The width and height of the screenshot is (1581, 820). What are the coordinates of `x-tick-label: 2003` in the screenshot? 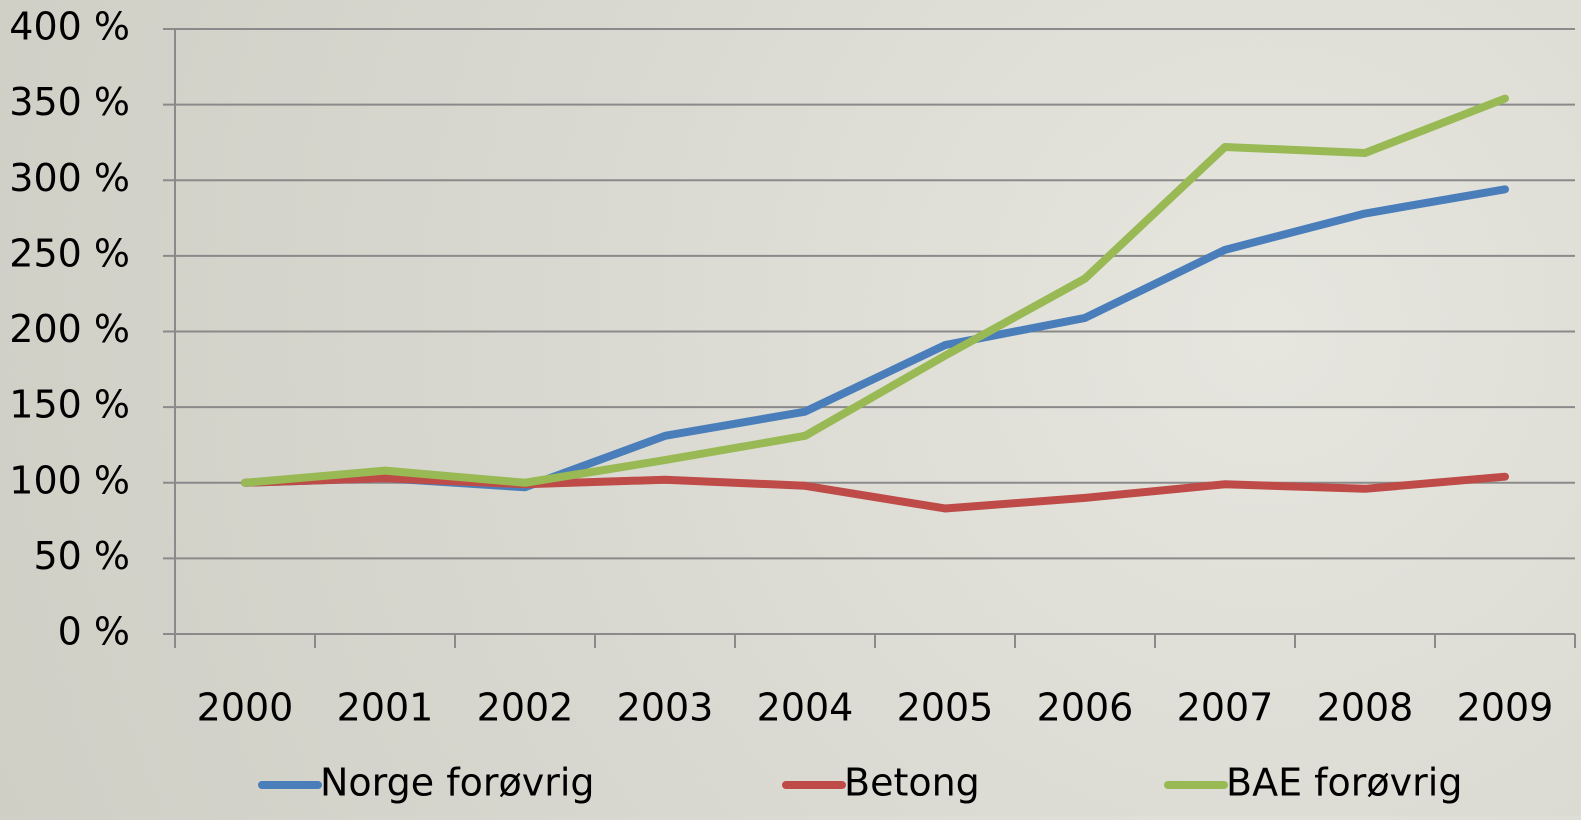 It's located at (665, 708).